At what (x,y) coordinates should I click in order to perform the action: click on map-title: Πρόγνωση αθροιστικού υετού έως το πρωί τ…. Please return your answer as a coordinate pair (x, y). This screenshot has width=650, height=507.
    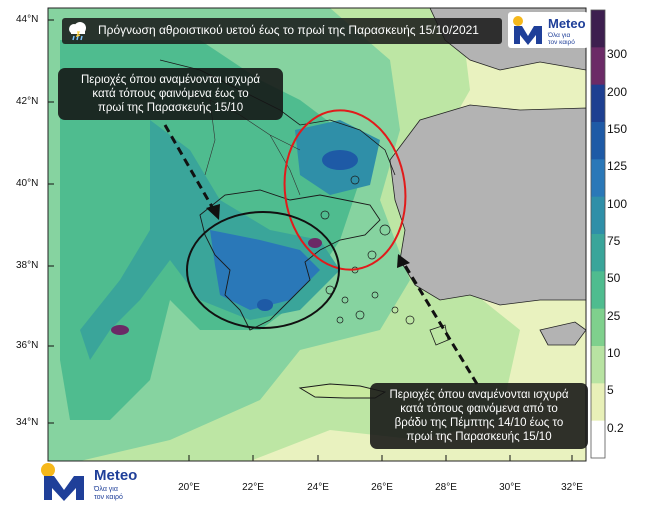
    Looking at the image, I should click on (288, 30).